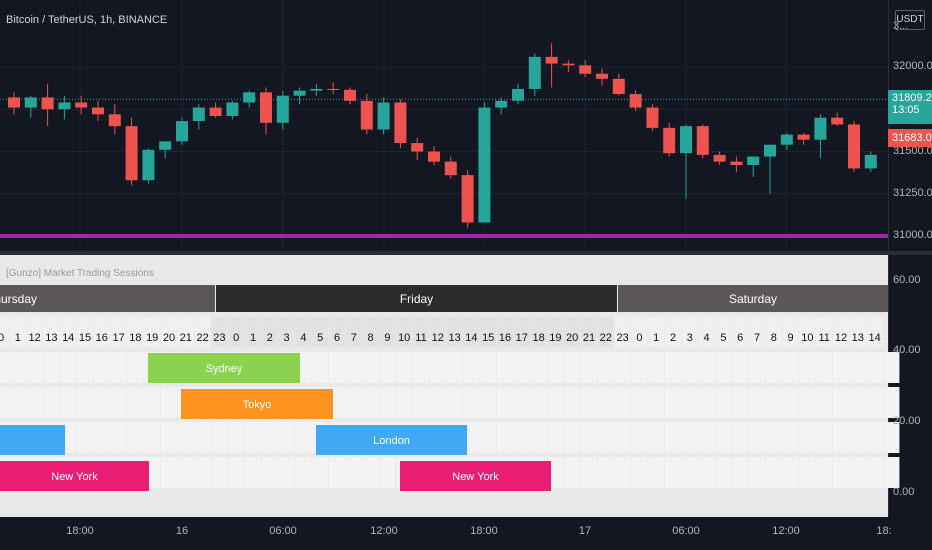 The width and height of the screenshot is (932, 550). Describe the element at coordinates (32, 440) in the screenshot. I see `session-bar-london` at that location.